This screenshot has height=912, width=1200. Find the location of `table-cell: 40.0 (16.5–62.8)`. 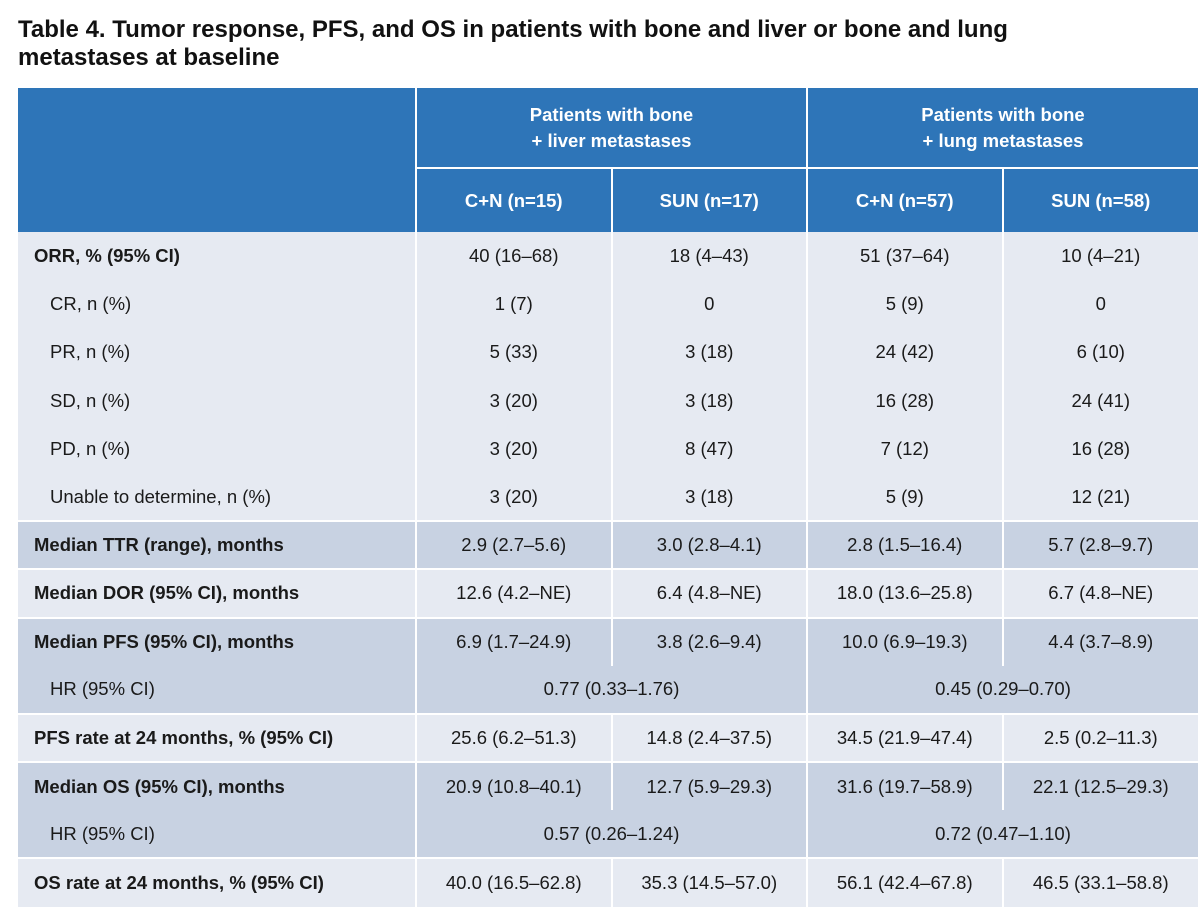

table-cell: 40.0 (16.5–62.8) is located at coordinates (513, 882).